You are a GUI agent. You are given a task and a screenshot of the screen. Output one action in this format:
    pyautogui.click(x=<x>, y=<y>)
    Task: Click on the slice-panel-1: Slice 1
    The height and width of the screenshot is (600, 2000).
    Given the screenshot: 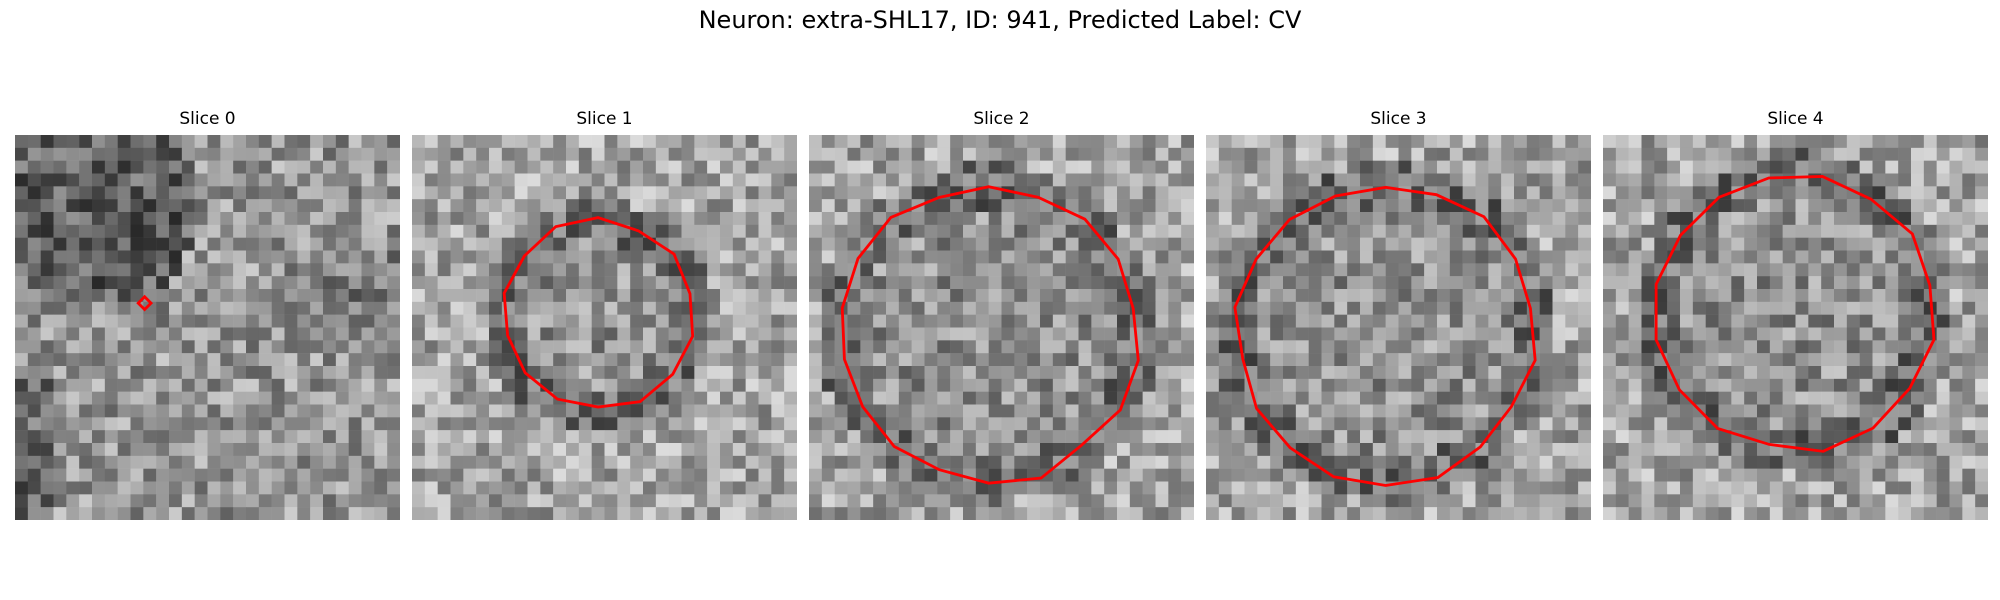 What is the action you would take?
    pyautogui.click(x=604, y=315)
    